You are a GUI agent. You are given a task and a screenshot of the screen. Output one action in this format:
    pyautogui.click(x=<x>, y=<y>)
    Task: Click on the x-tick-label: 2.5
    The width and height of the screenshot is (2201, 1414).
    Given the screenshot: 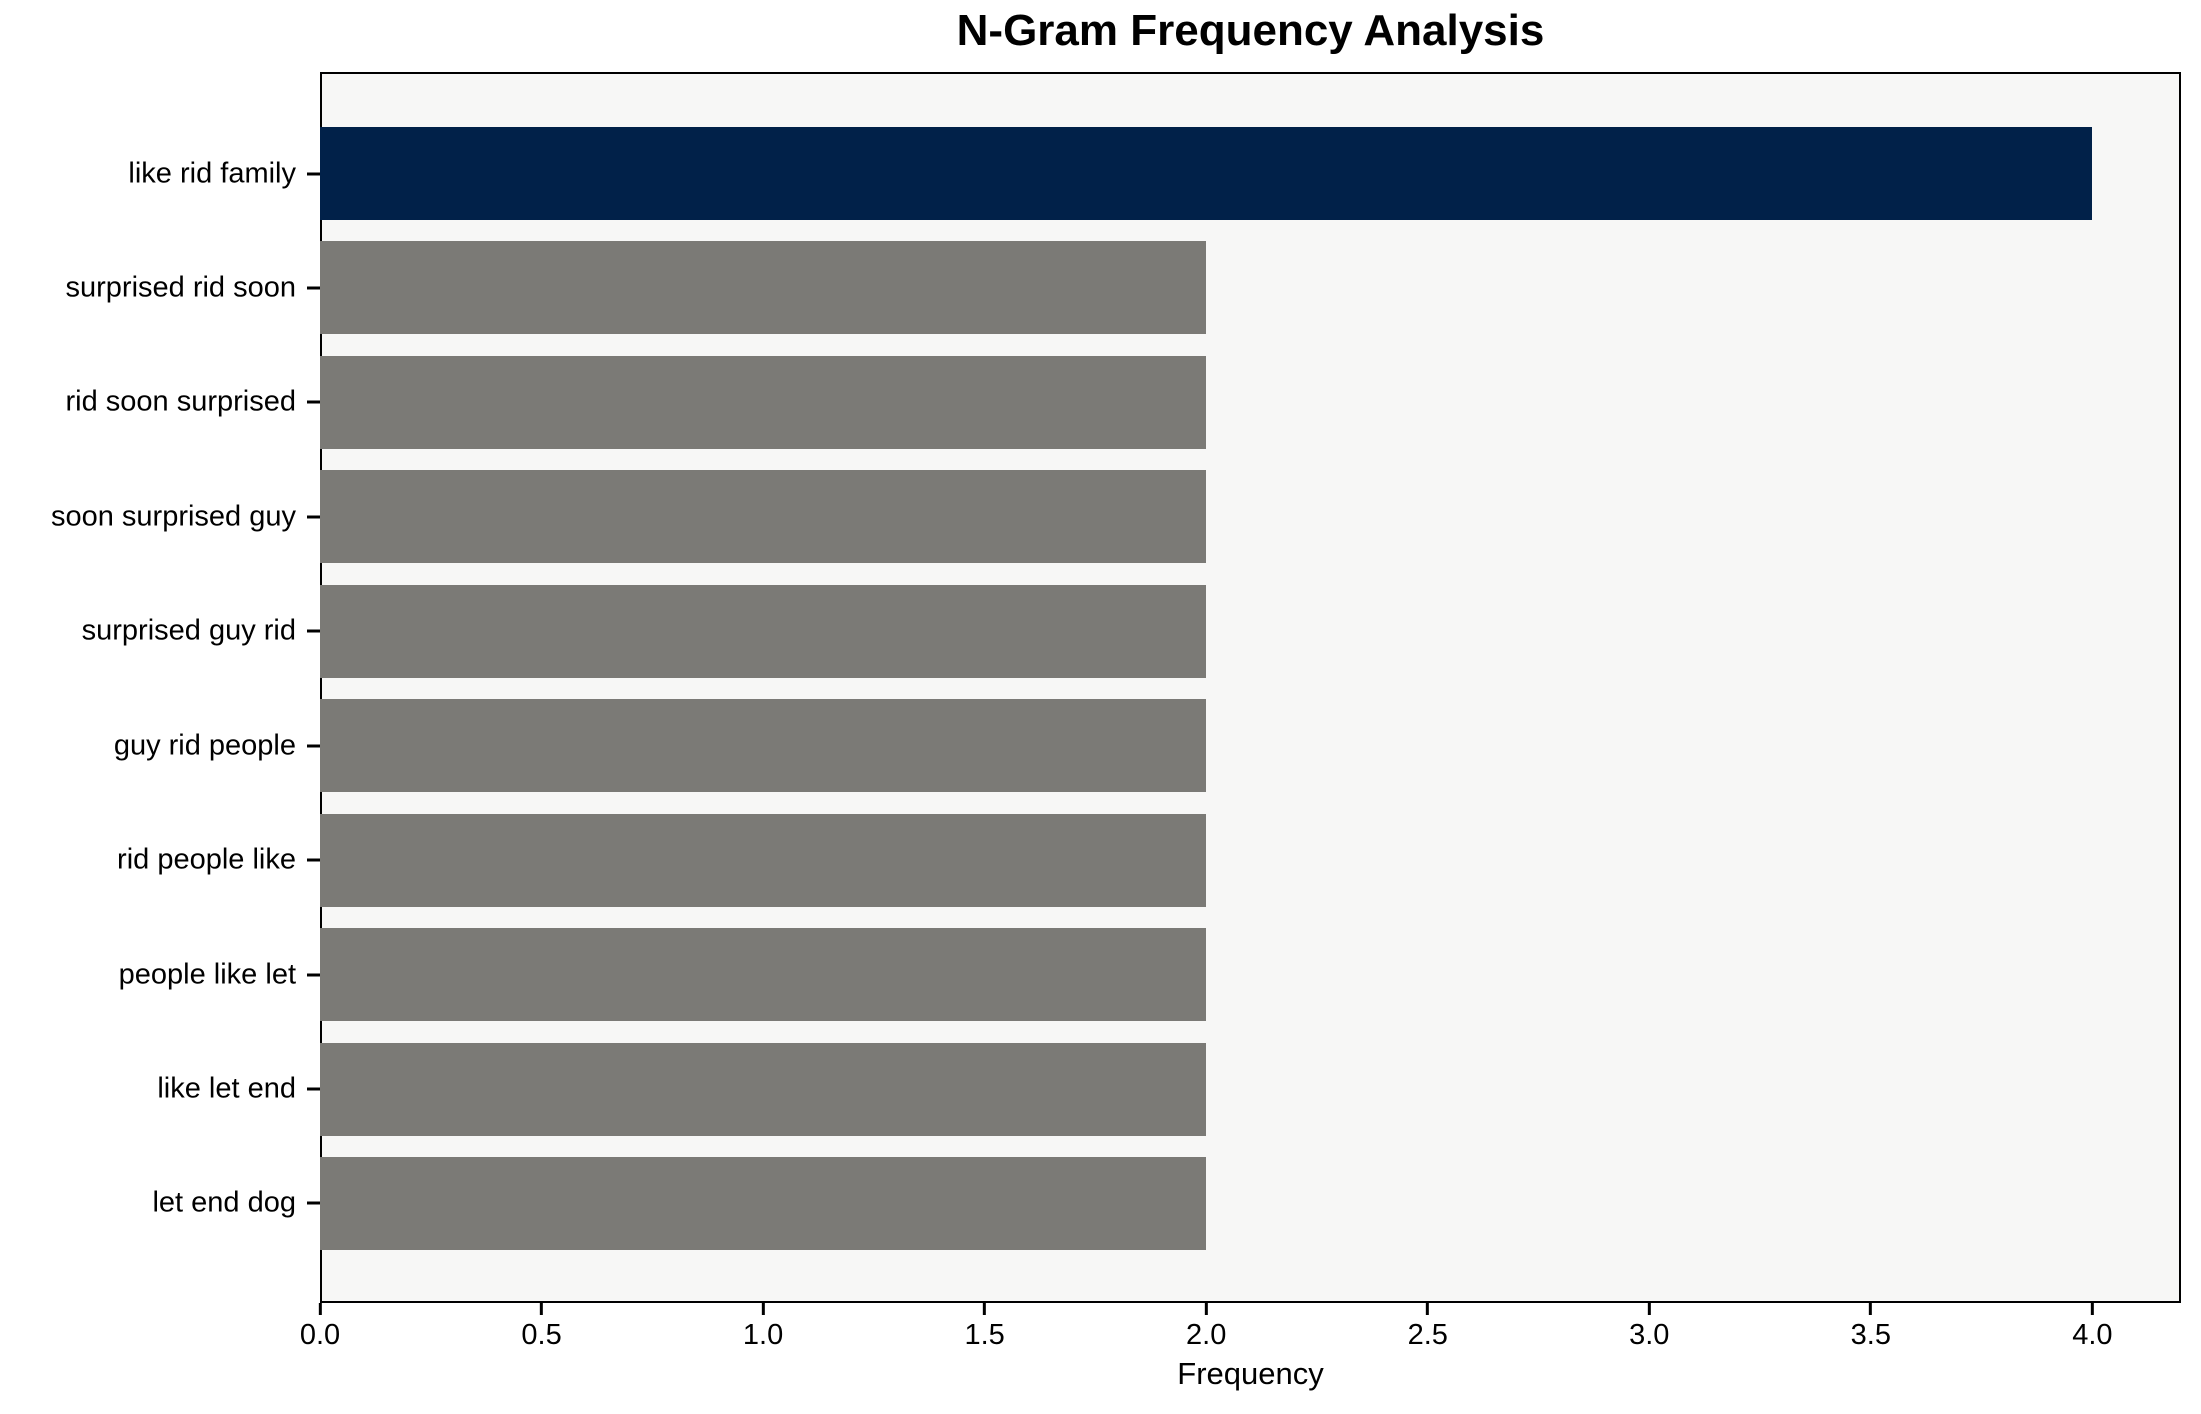 What is the action you would take?
    pyautogui.click(x=1427, y=1335)
    